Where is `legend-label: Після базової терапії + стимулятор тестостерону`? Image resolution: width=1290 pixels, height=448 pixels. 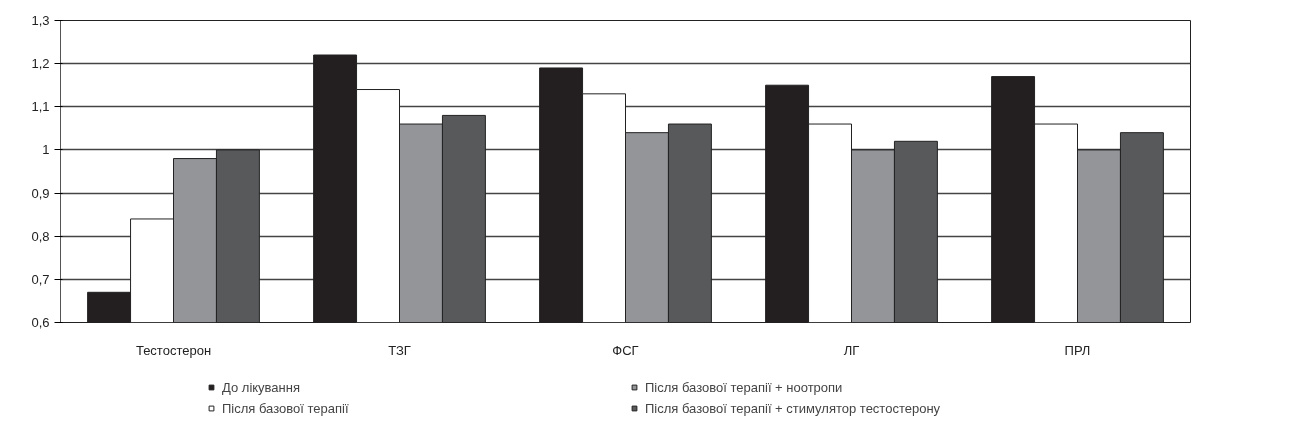
legend-label: Після базової терапії + стимулятор тестостерону is located at coordinates (793, 408).